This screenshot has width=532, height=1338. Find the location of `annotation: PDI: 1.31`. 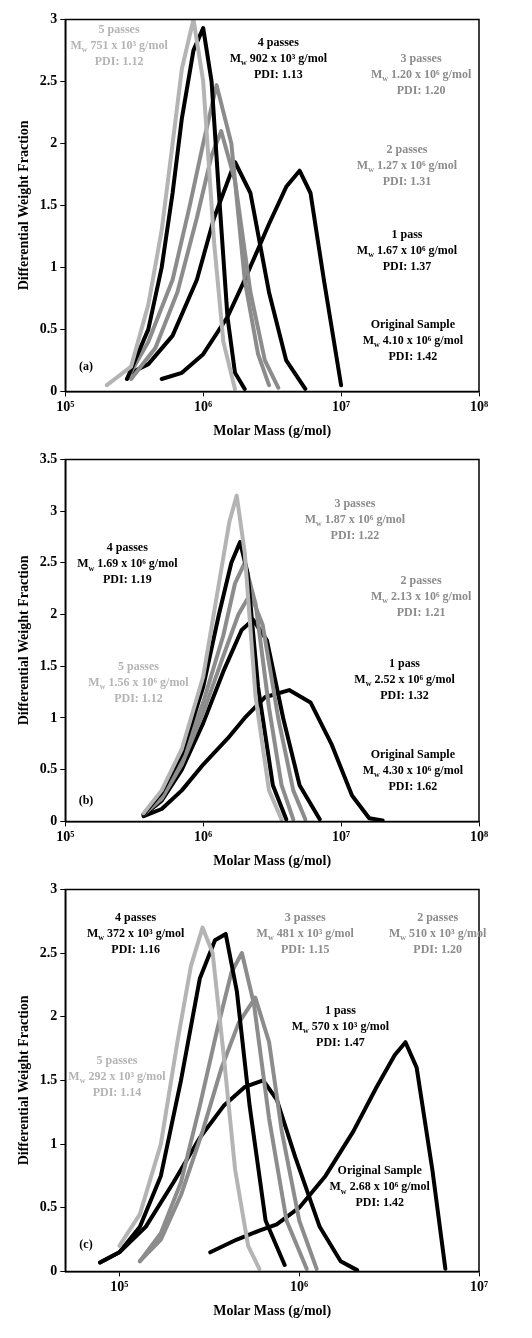

annotation: PDI: 1.31 is located at coordinates (407, 180).